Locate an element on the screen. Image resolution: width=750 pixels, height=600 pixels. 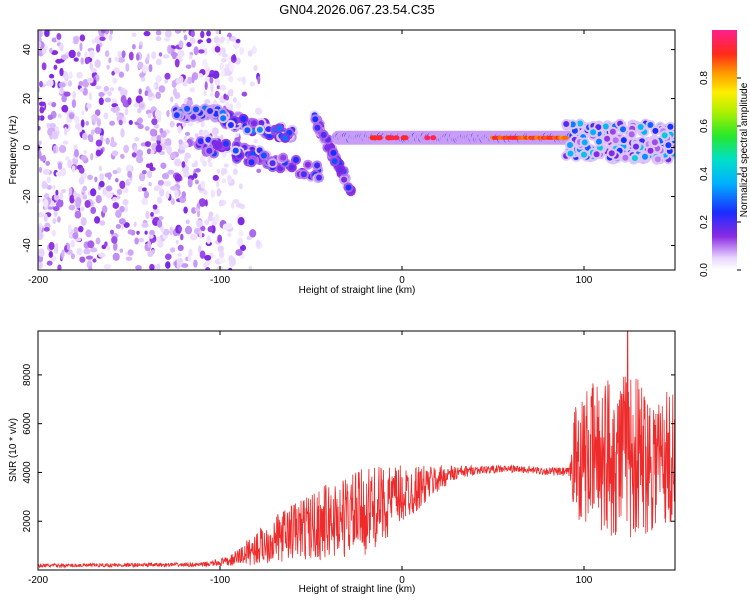
snr-y-tick-label: 4000 is located at coordinates (27, 472).